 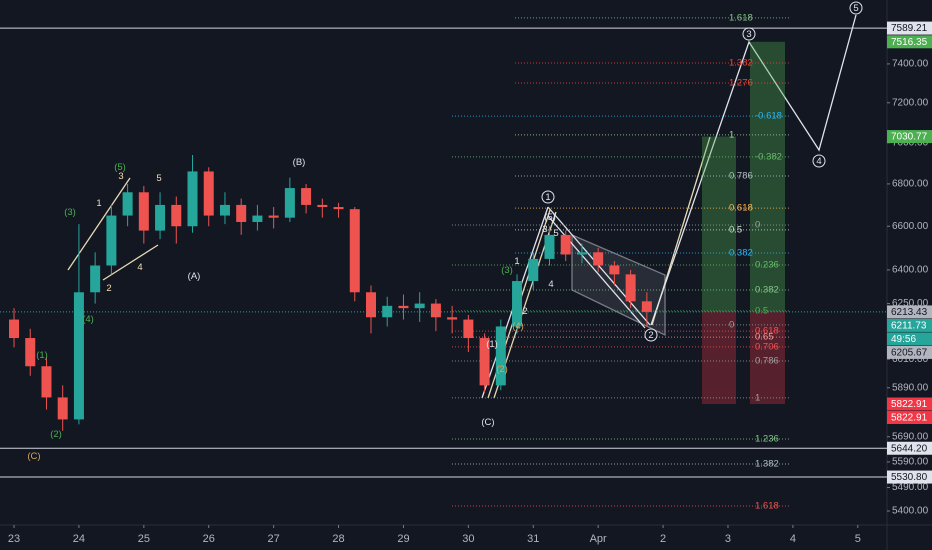 I want to click on y-tick-label: 6400.00, so click(x=910, y=270).